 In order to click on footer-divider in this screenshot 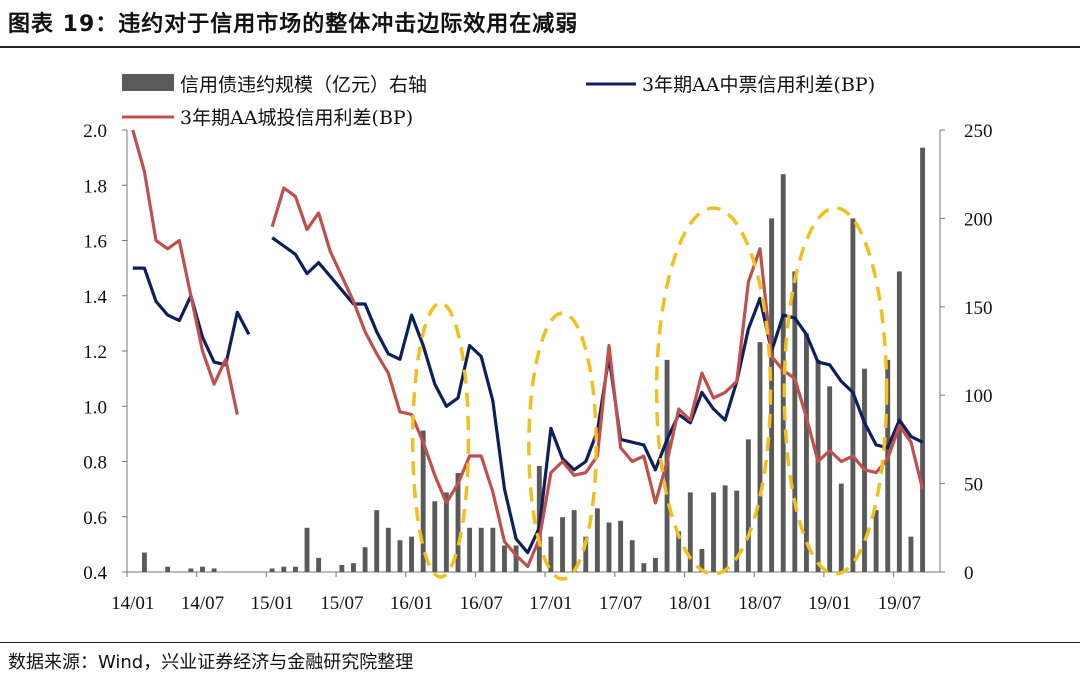, I will do `click(540, 642)`.